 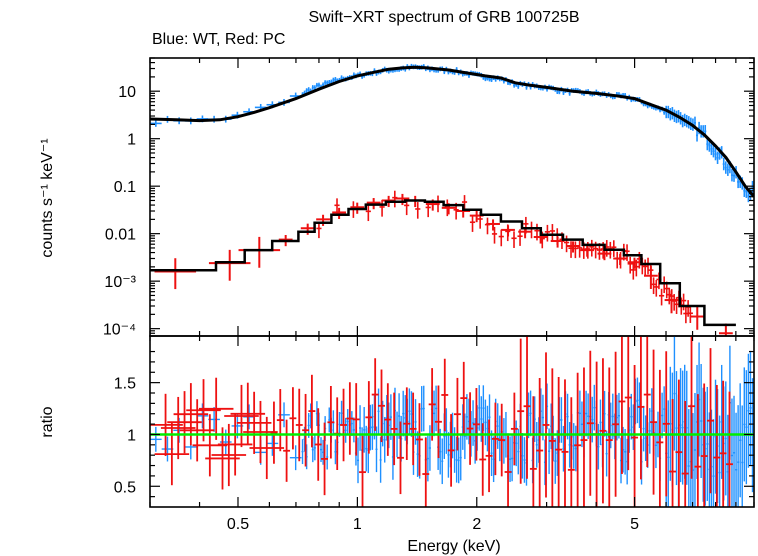 What do you see at coordinates (47, 421) in the screenshot?
I see `bottom-ylabel: ratio` at bounding box center [47, 421].